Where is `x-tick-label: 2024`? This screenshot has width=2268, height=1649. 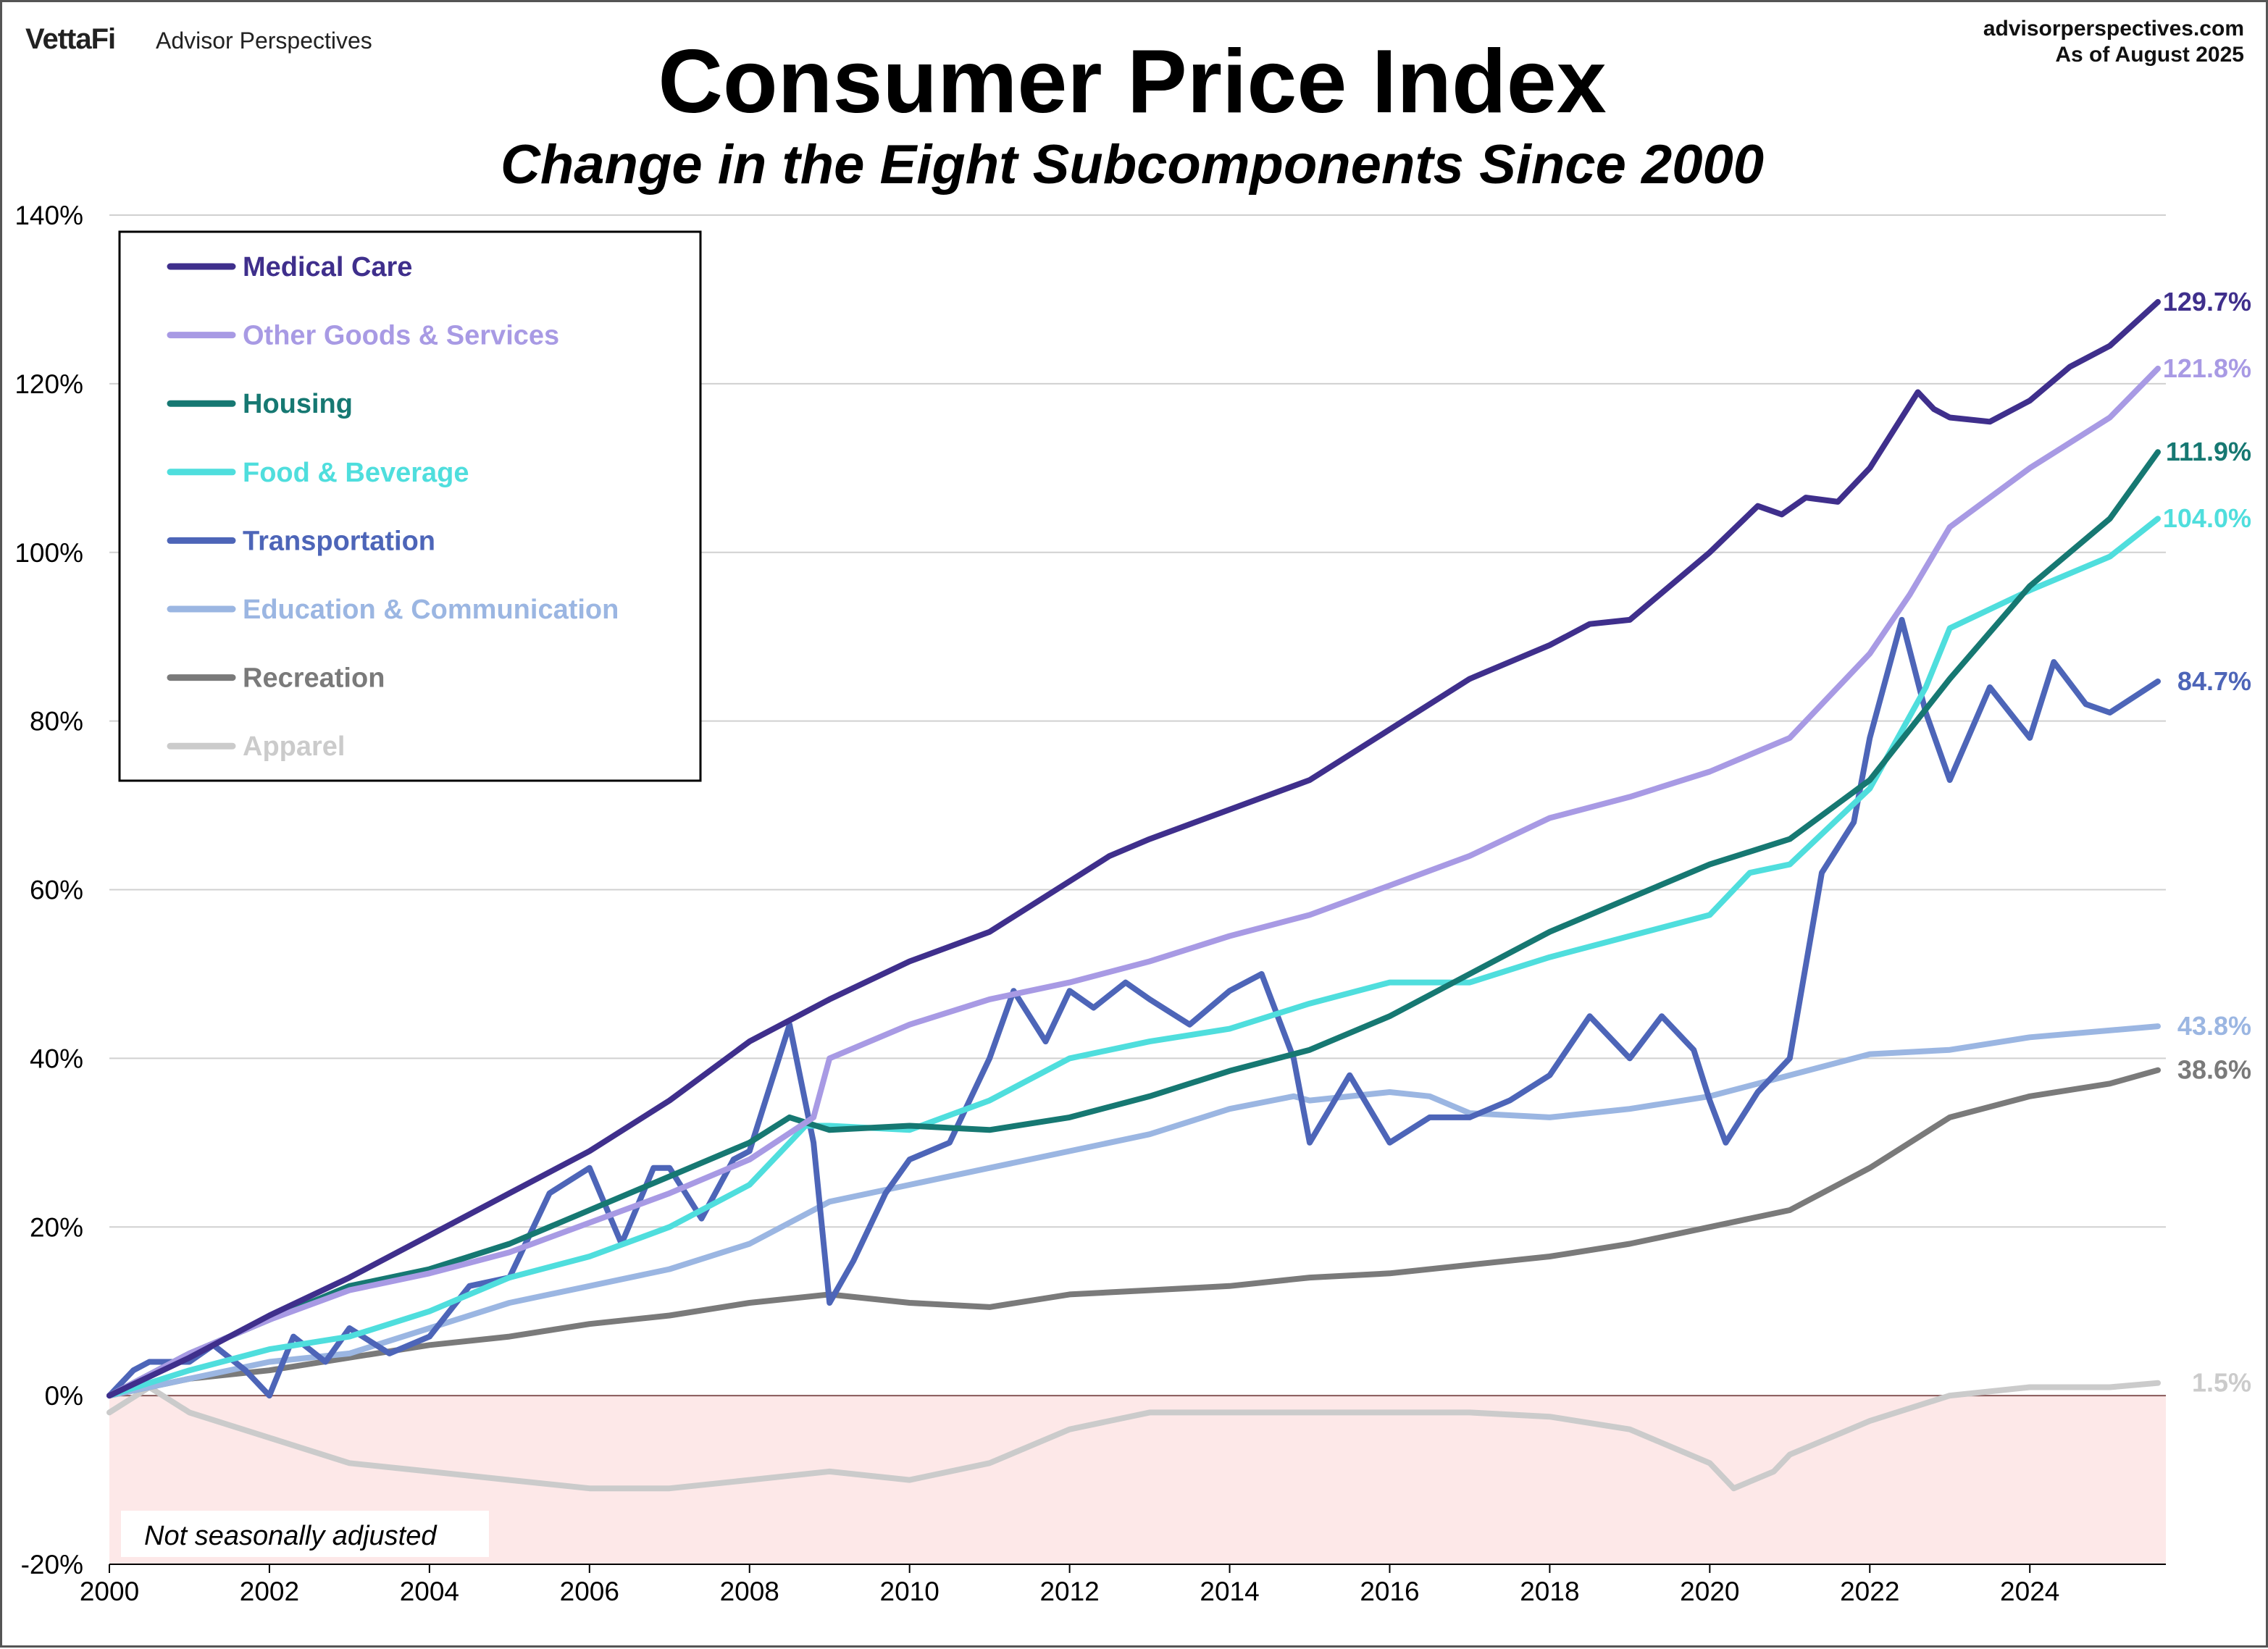 x-tick-label: 2024 is located at coordinates (2030, 1591).